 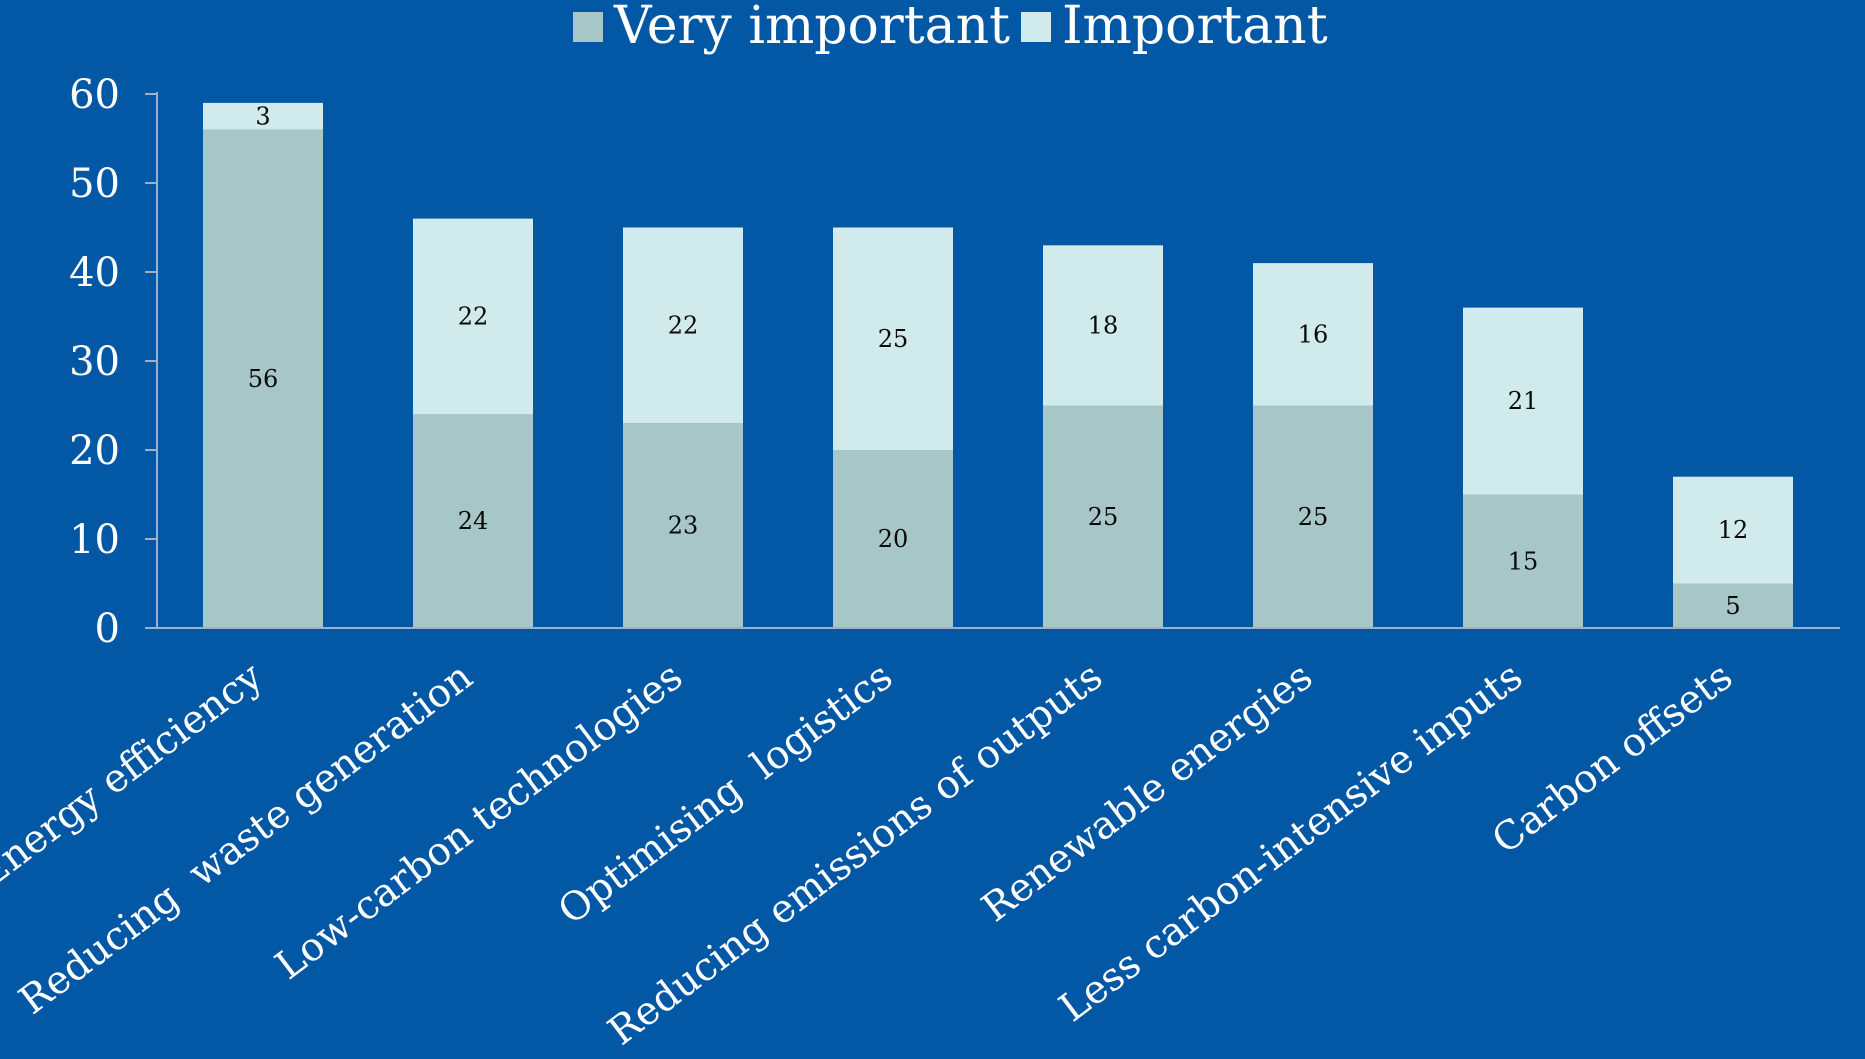 I want to click on bar-important-optimising-logistics, so click(x=893, y=338).